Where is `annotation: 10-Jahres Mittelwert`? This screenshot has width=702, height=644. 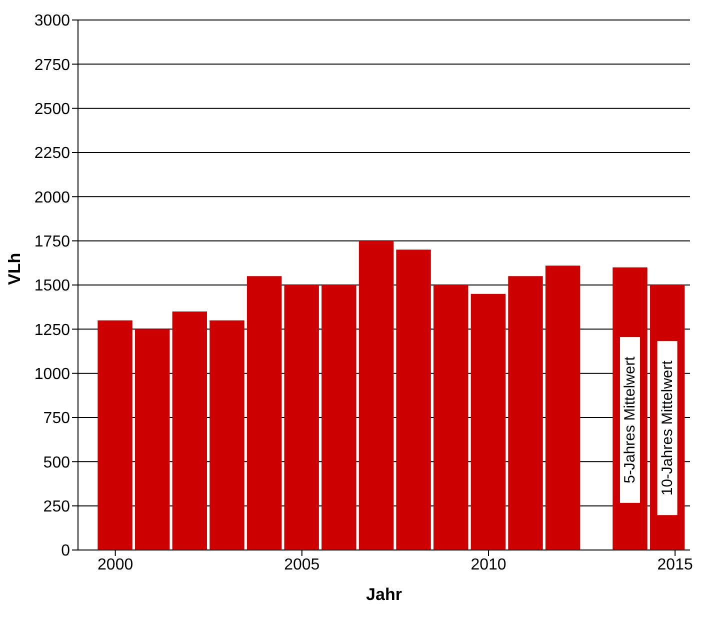 annotation: 10-Jahres Mittelwert is located at coordinates (667, 428).